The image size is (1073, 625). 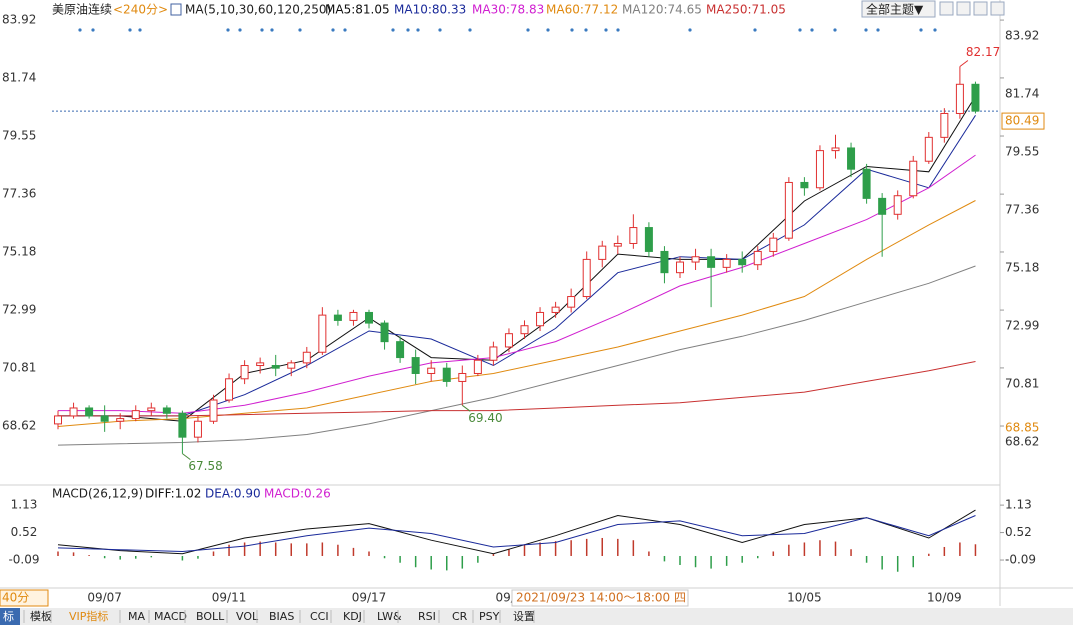 What do you see at coordinates (1022, 267) in the screenshot?
I see `y-tick-label-right: 75.18` at bounding box center [1022, 267].